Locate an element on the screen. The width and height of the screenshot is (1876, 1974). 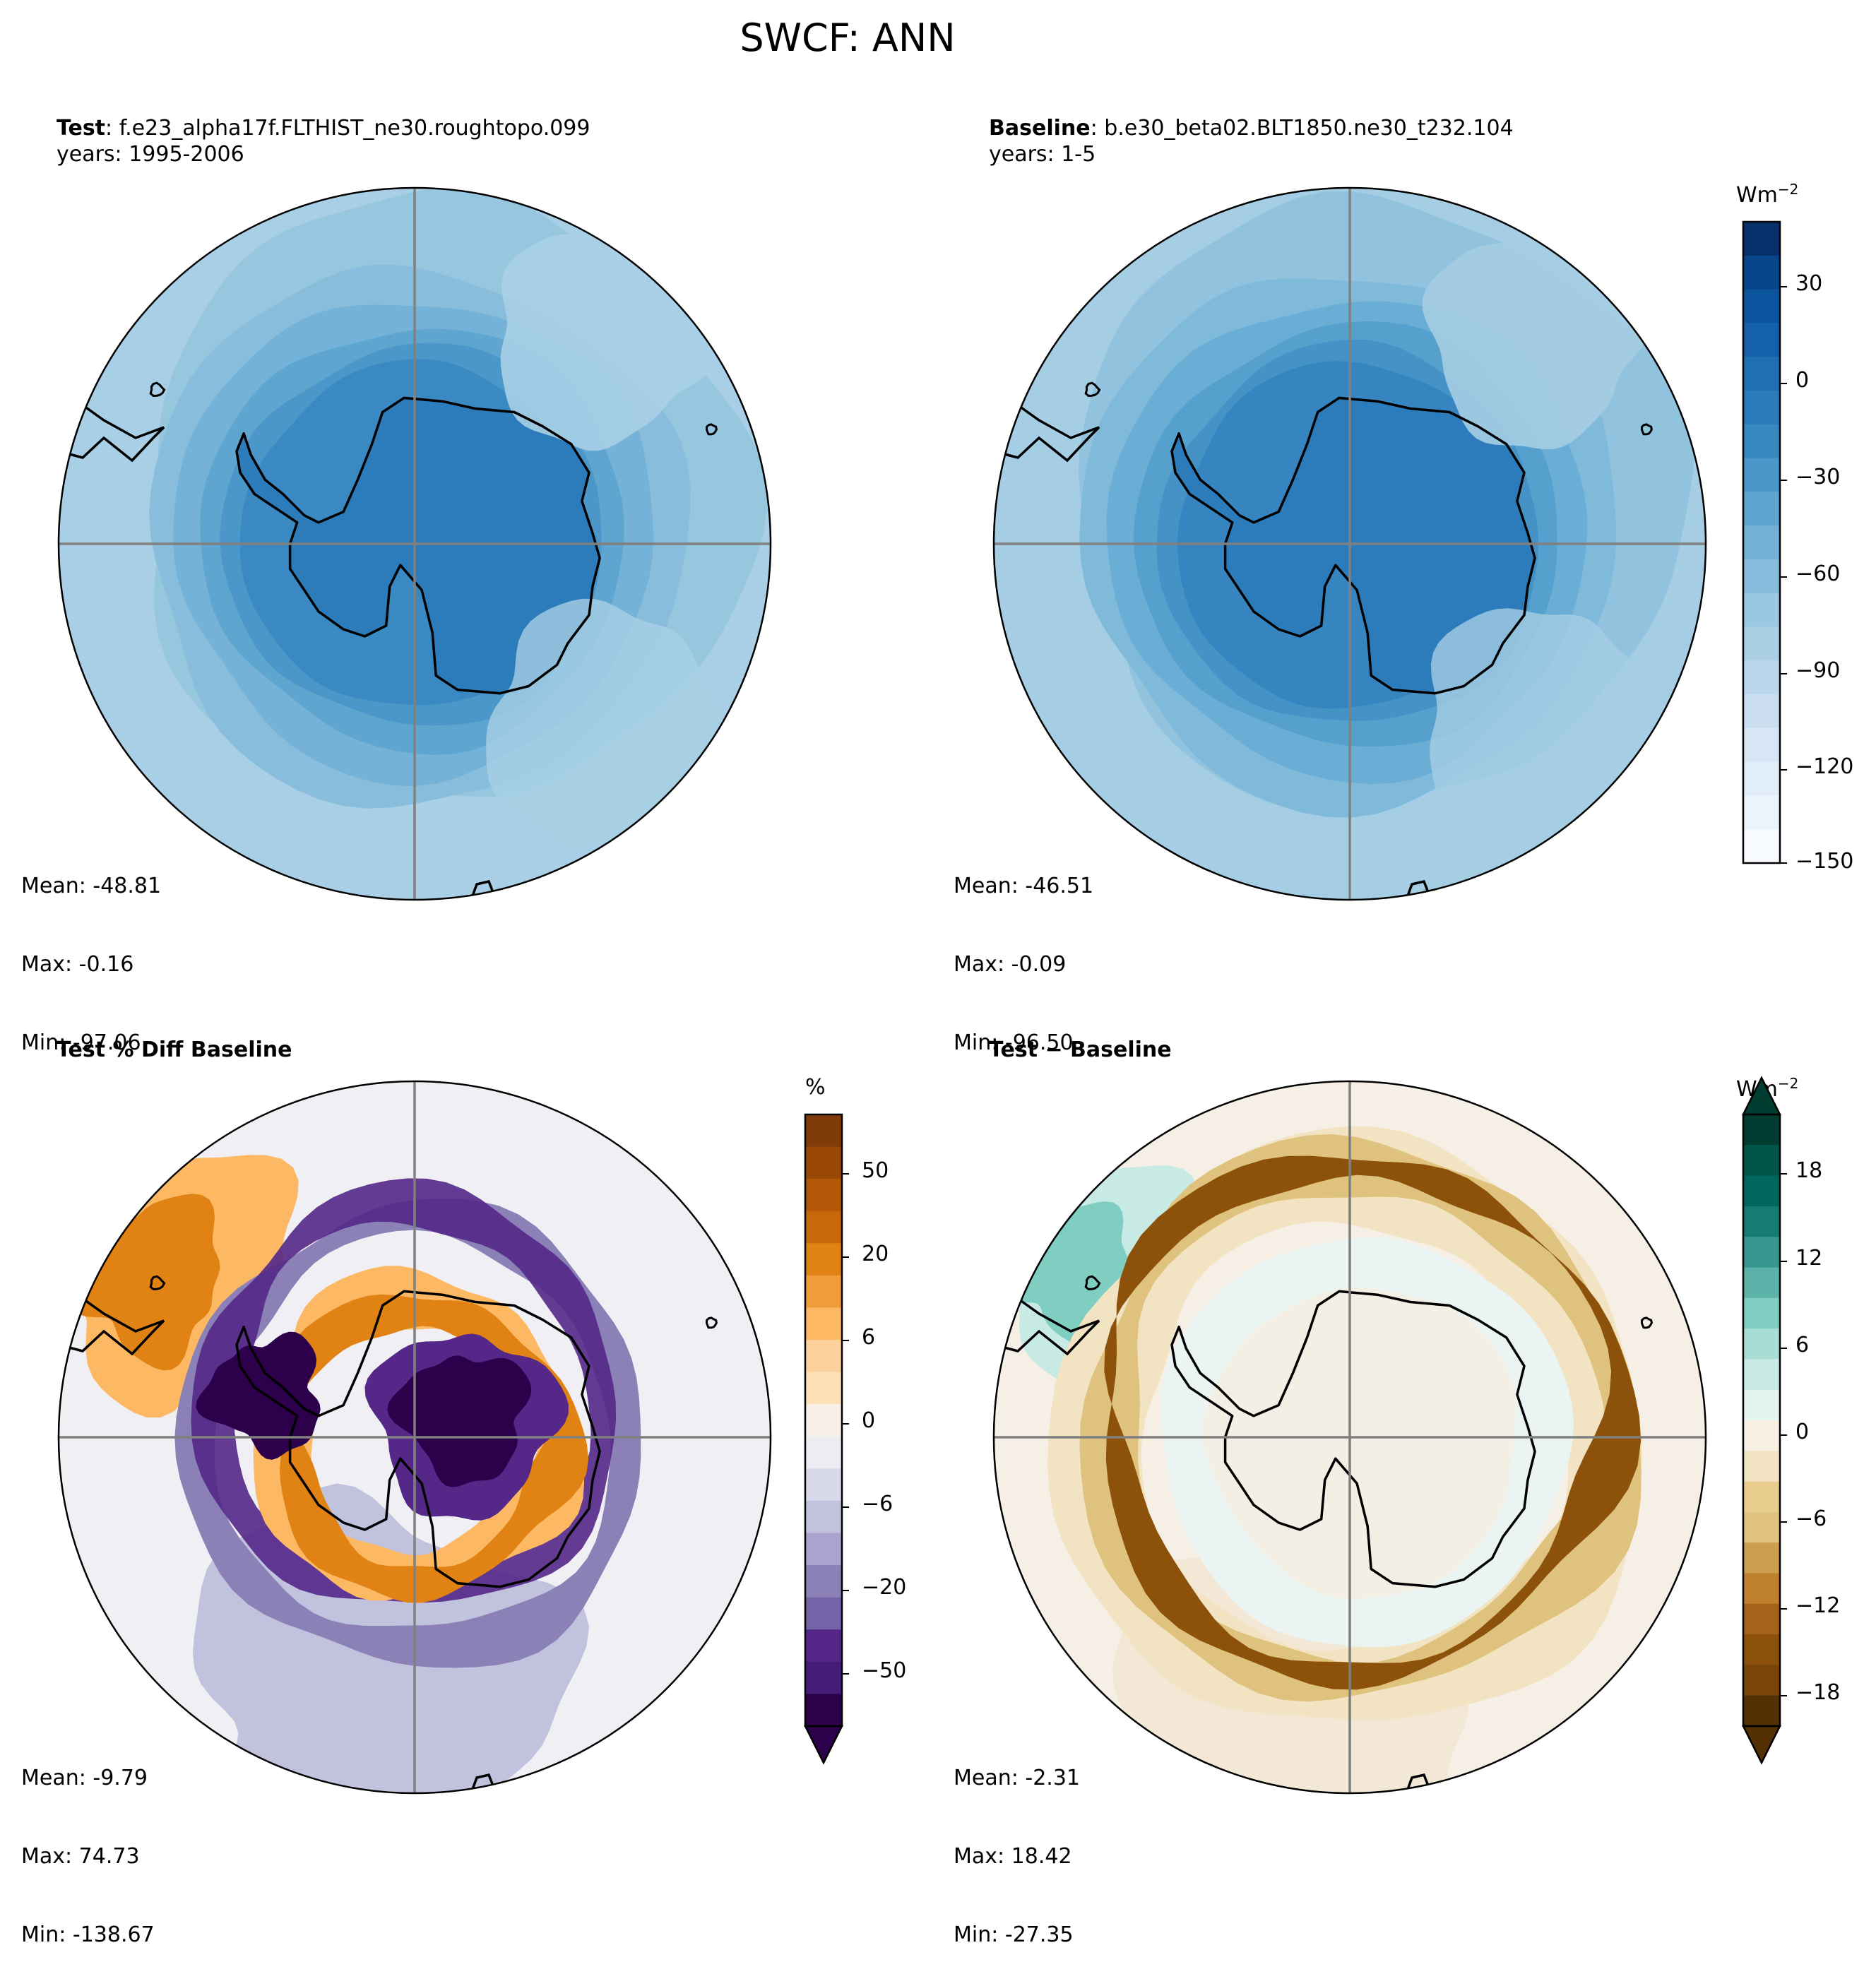
cb-pct-tick: 20 is located at coordinates (875, 1254).